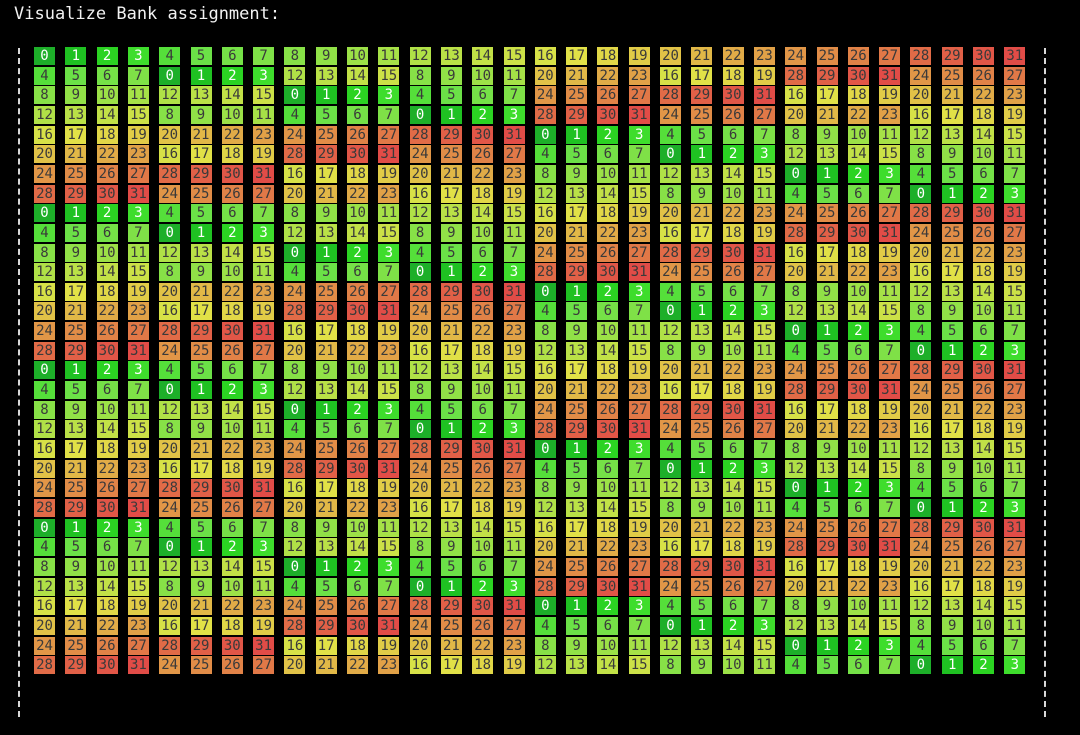 This screenshot has height=735, width=1080. I want to click on bank-cell: 9, so click(827, 449).